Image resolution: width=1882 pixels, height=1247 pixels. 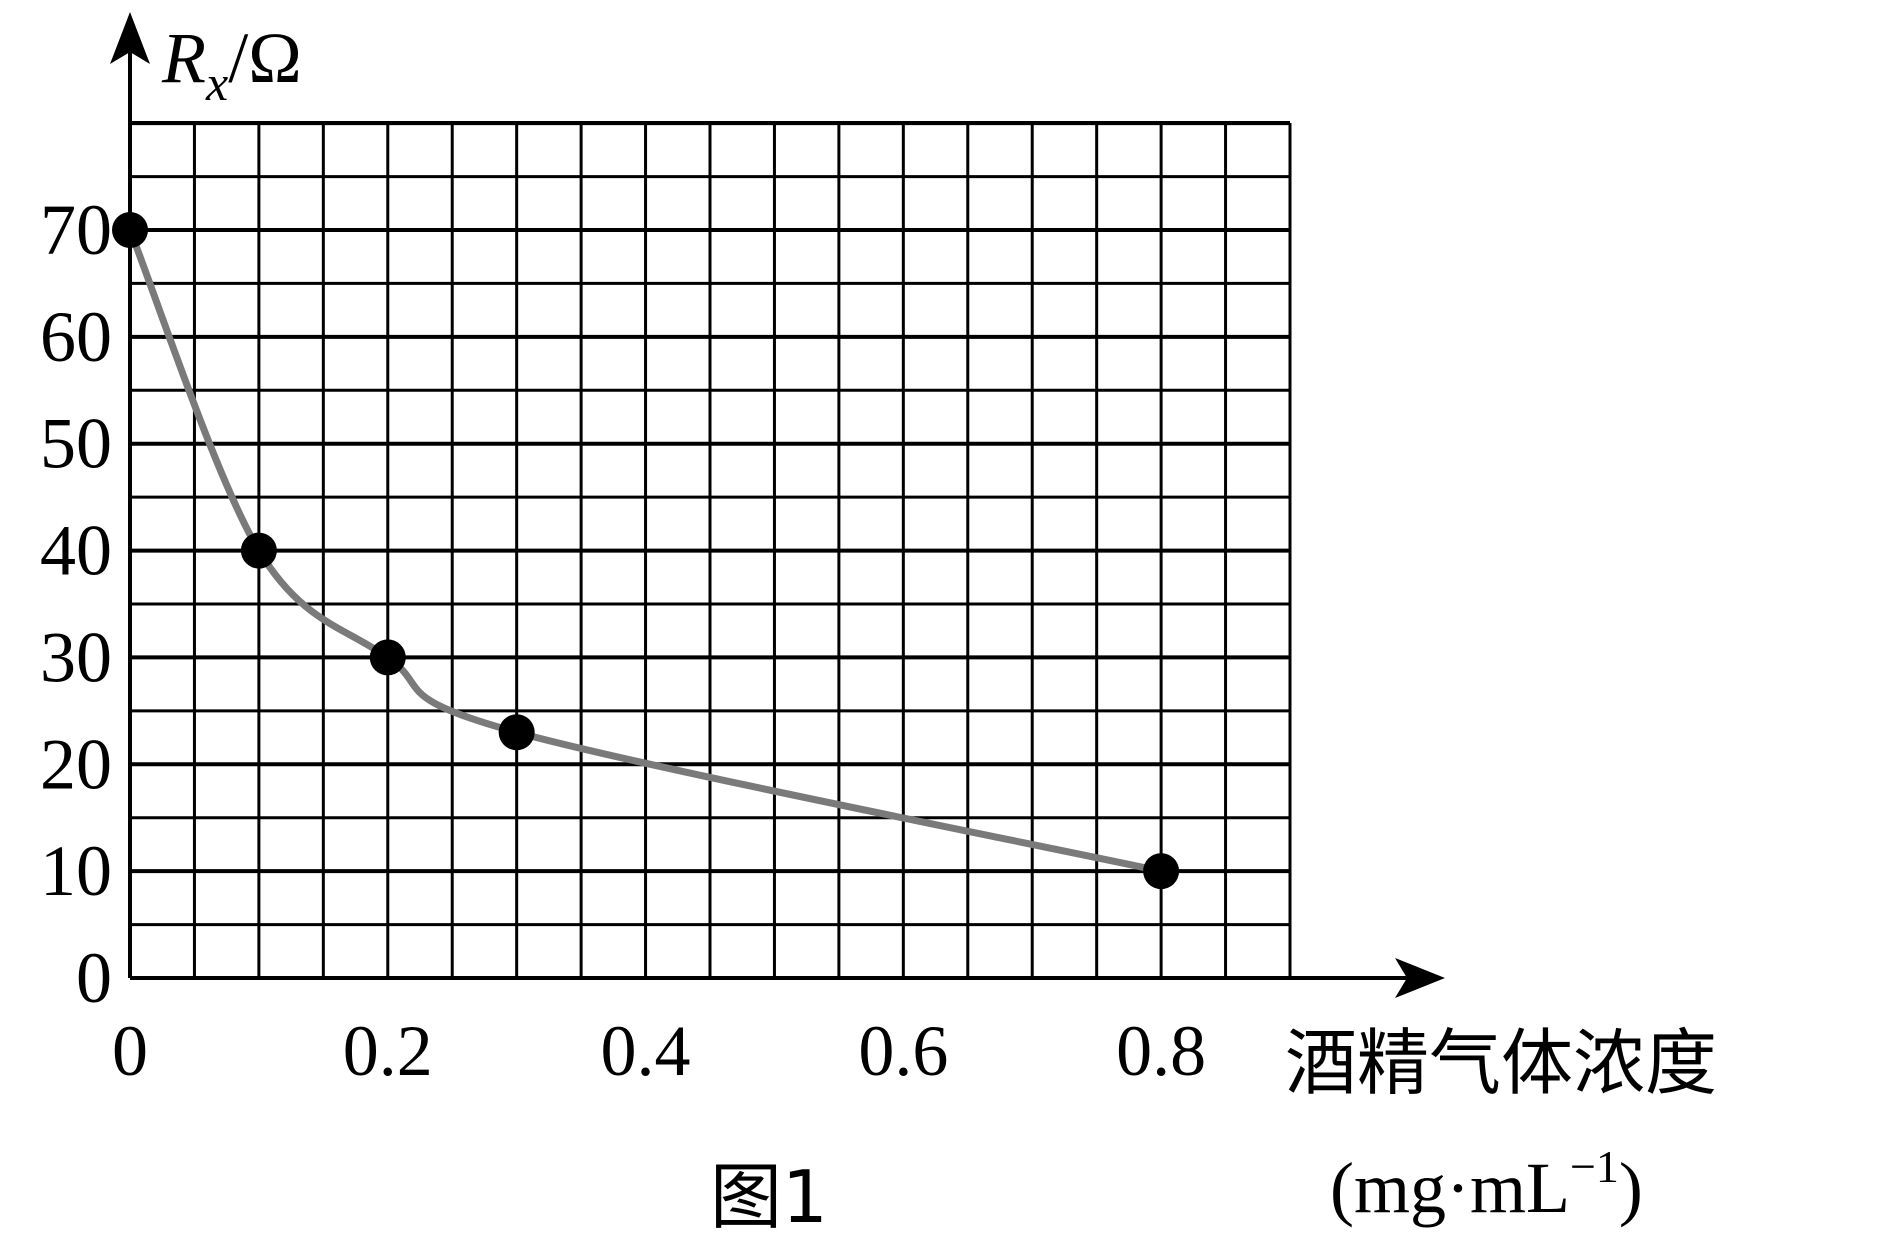 What do you see at coordinates (1420, 978) in the screenshot?
I see `x-axis-arrow-icon` at bounding box center [1420, 978].